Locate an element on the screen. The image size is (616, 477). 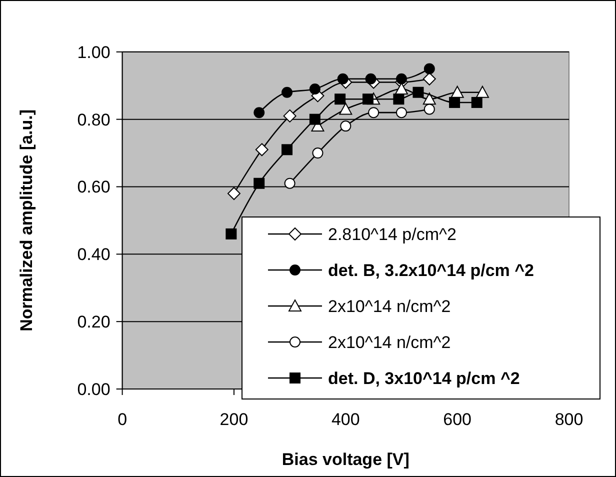
y-axis-title: Normalized amplitude [a.u.] is located at coordinates (26, 220).